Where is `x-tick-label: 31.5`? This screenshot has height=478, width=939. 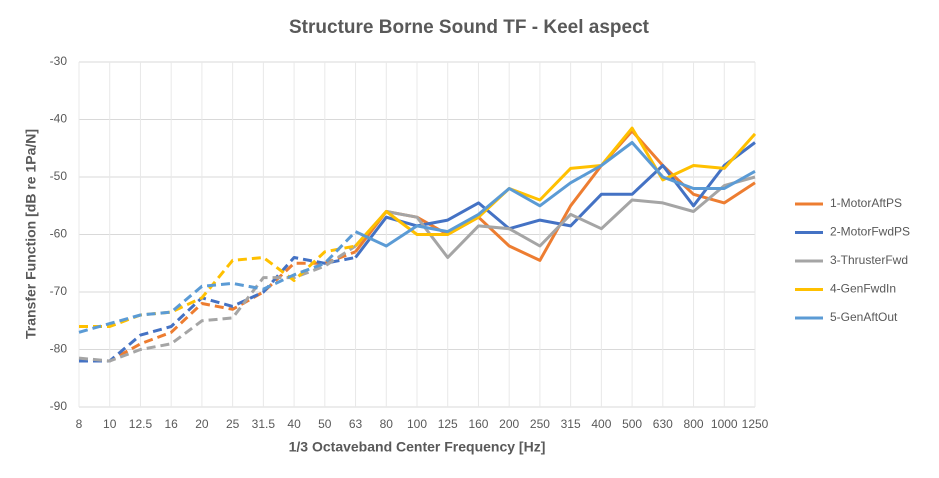
x-tick-label: 31.5 is located at coordinates (264, 424).